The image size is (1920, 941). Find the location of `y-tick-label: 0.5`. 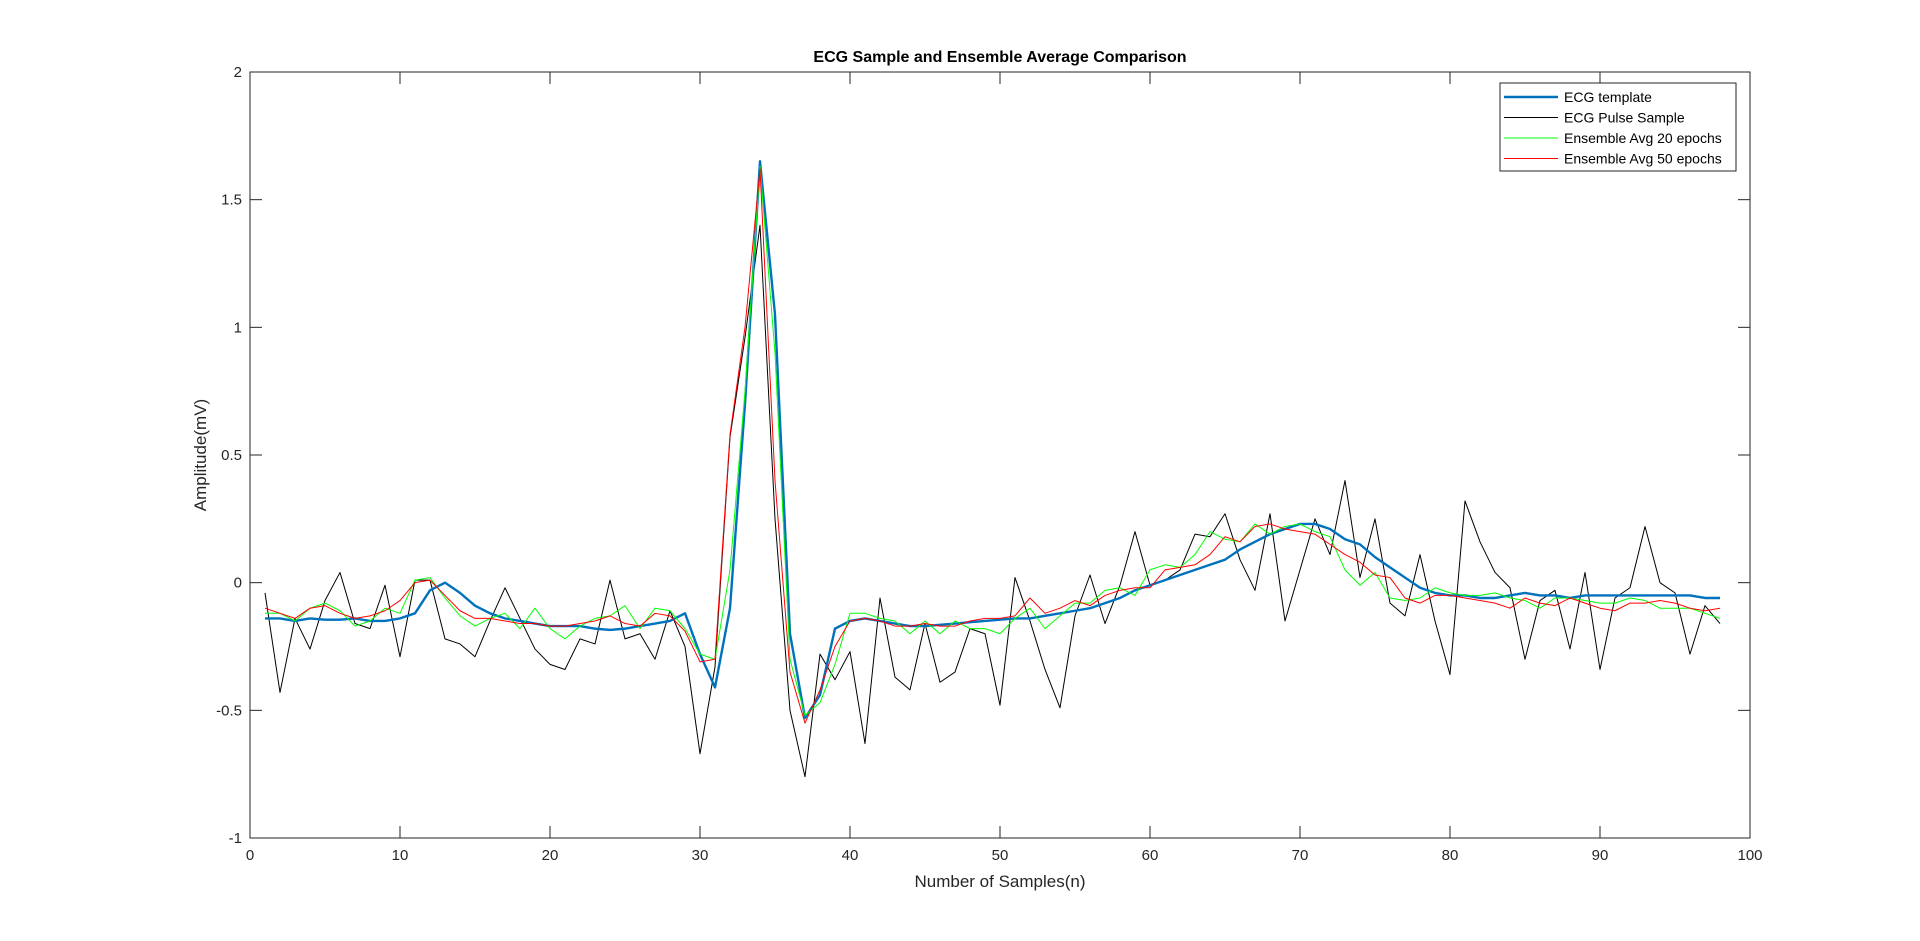

y-tick-label: 0.5 is located at coordinates (231, 455).